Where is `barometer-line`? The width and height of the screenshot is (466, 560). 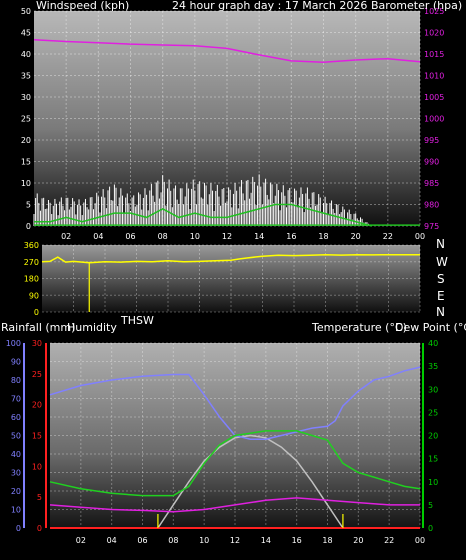
barometer-line is located at coordinates (227, 51).